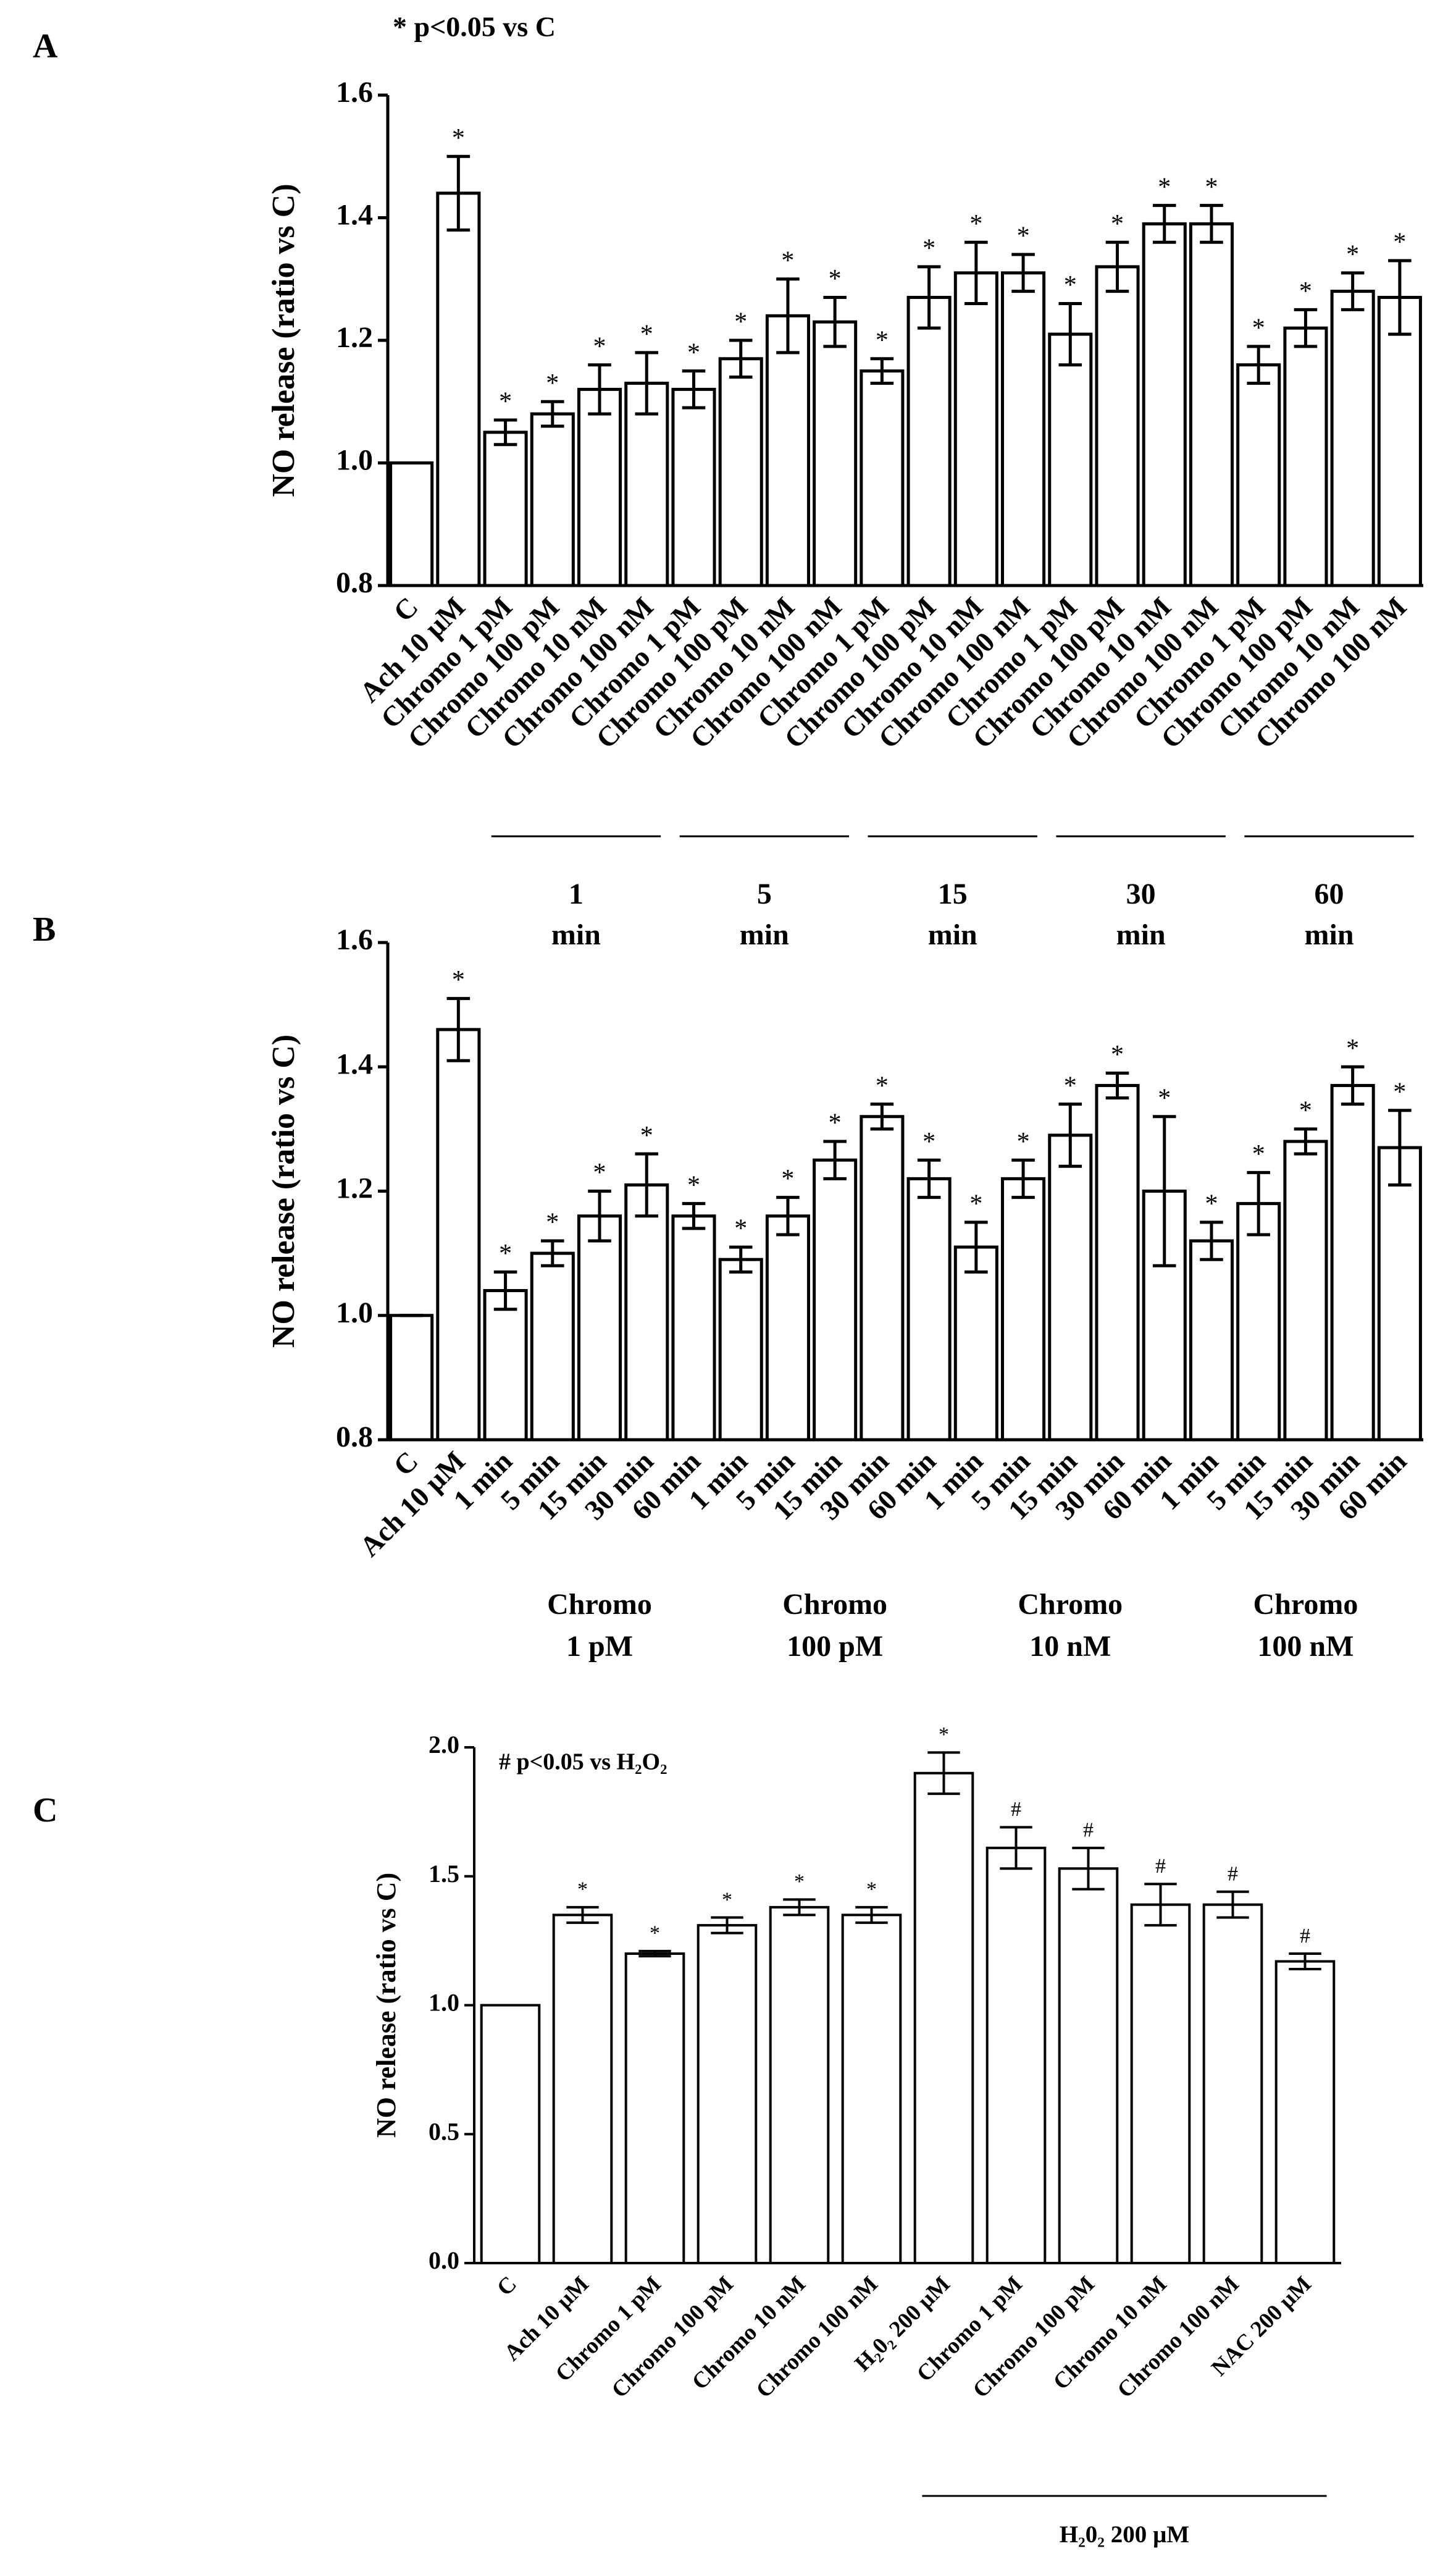 Image resolution: width=1456 pixels, height=2554 pixels. What do you see at coordinates (386, 2005) in the screenshot?
I see `y-axis-label: NO release (ratio vs C)` at bounding box center [386, 2005].